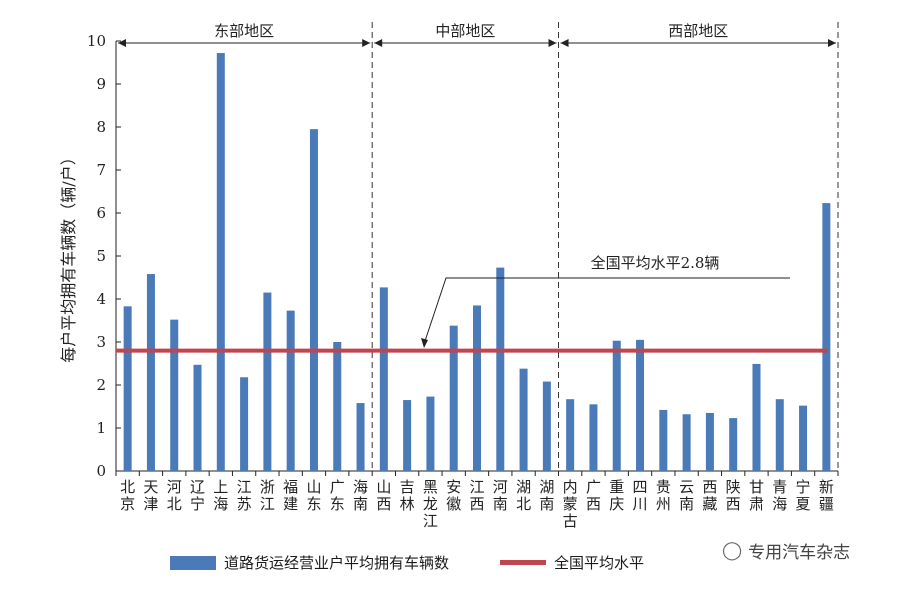 Image resolution: width=922 pixels, height=590 pixels. What do you see at coordinates (779, 487) in the screenshot?
I see `x-tick-label: 青` at bounding box center [779, 487].